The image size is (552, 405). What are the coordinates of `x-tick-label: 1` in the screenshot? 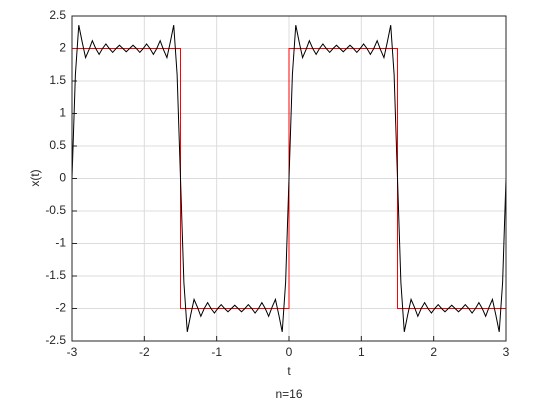 It's located at (361, 352).